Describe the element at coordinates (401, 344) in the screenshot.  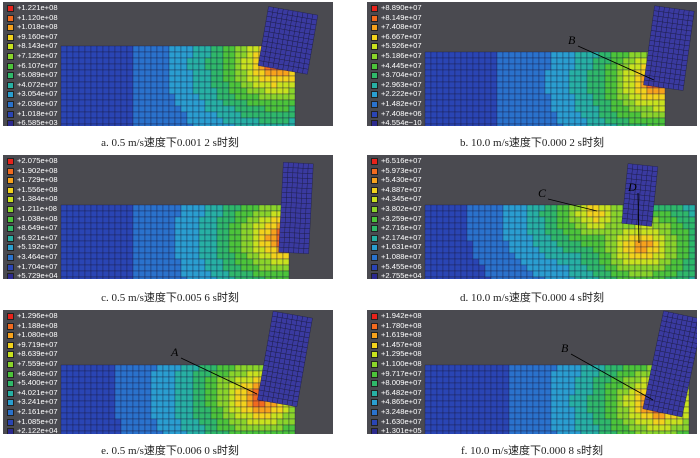
I see `legend-value: +1.457e+08` at that location.